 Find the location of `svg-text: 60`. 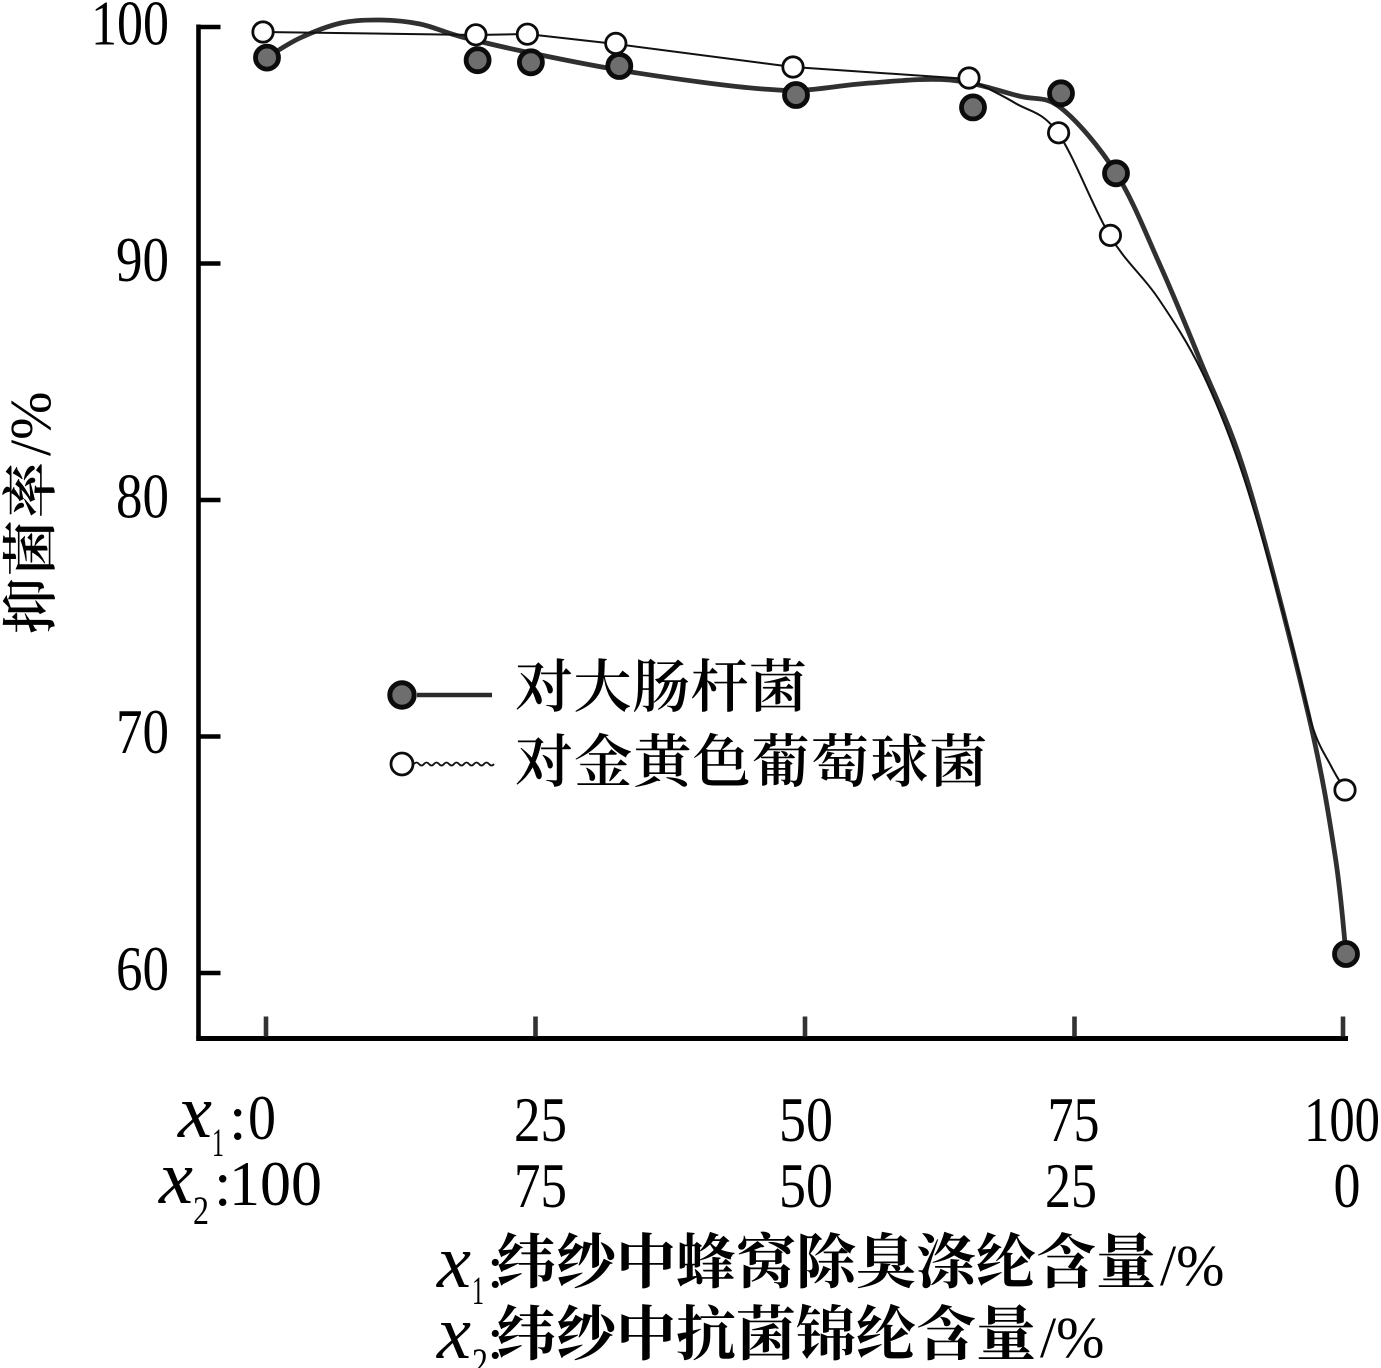

svg-text: 60 is located at coordinates (142, 969).